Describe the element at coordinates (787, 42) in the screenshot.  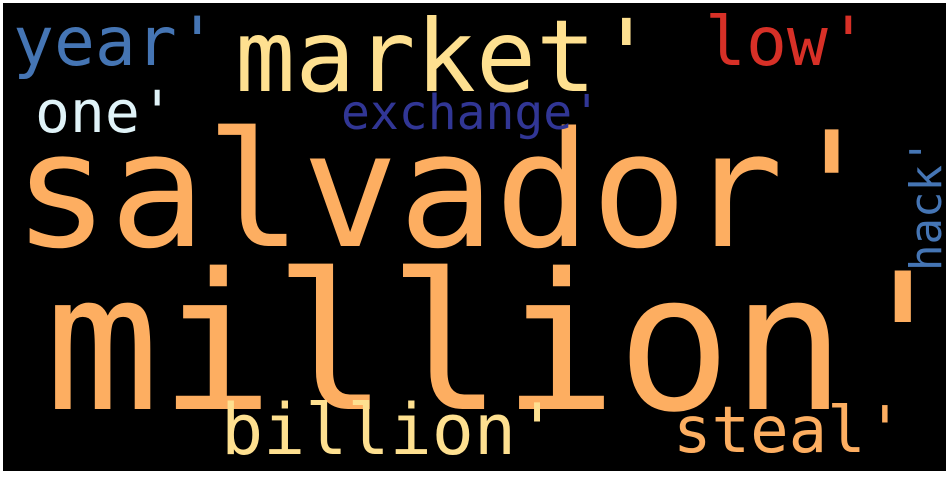
I see `word-low: low'` at that location.